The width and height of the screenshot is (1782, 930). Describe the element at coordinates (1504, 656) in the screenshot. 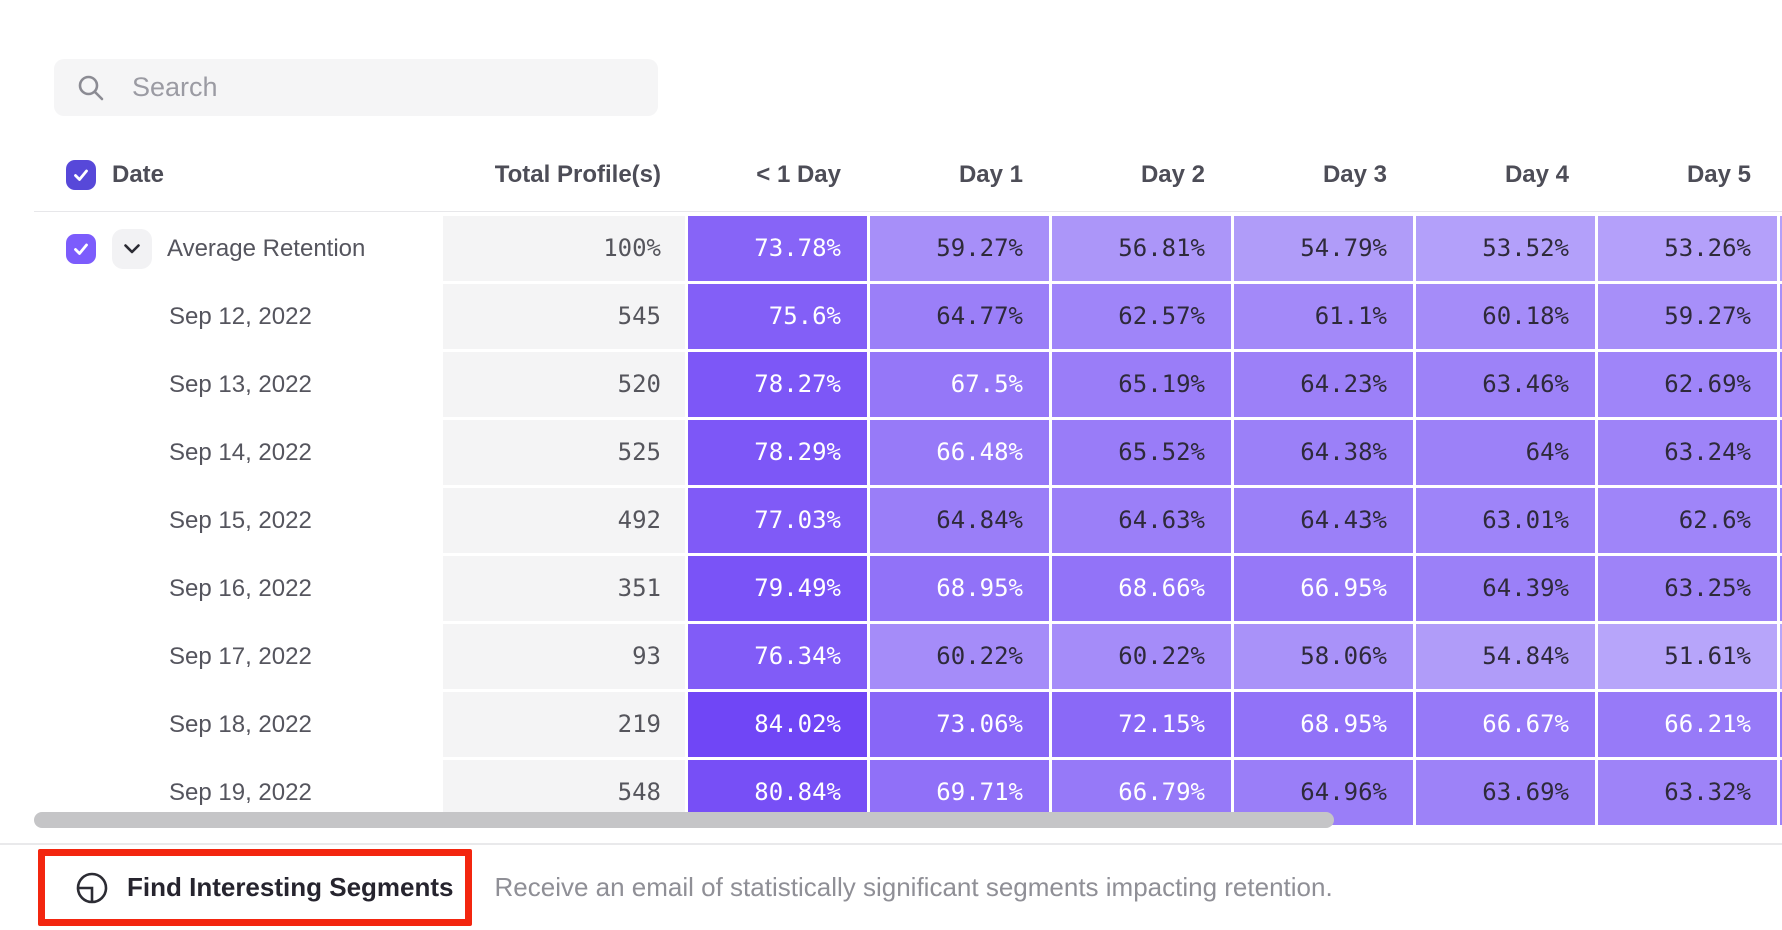

I see `retention-cell-day-4: 54.84%` at that location.